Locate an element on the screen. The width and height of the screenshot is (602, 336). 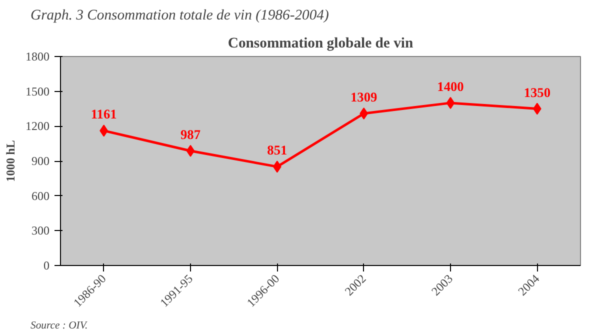
chart-subtitle: Consommation globale de vin is located at coordinates (321, 44).